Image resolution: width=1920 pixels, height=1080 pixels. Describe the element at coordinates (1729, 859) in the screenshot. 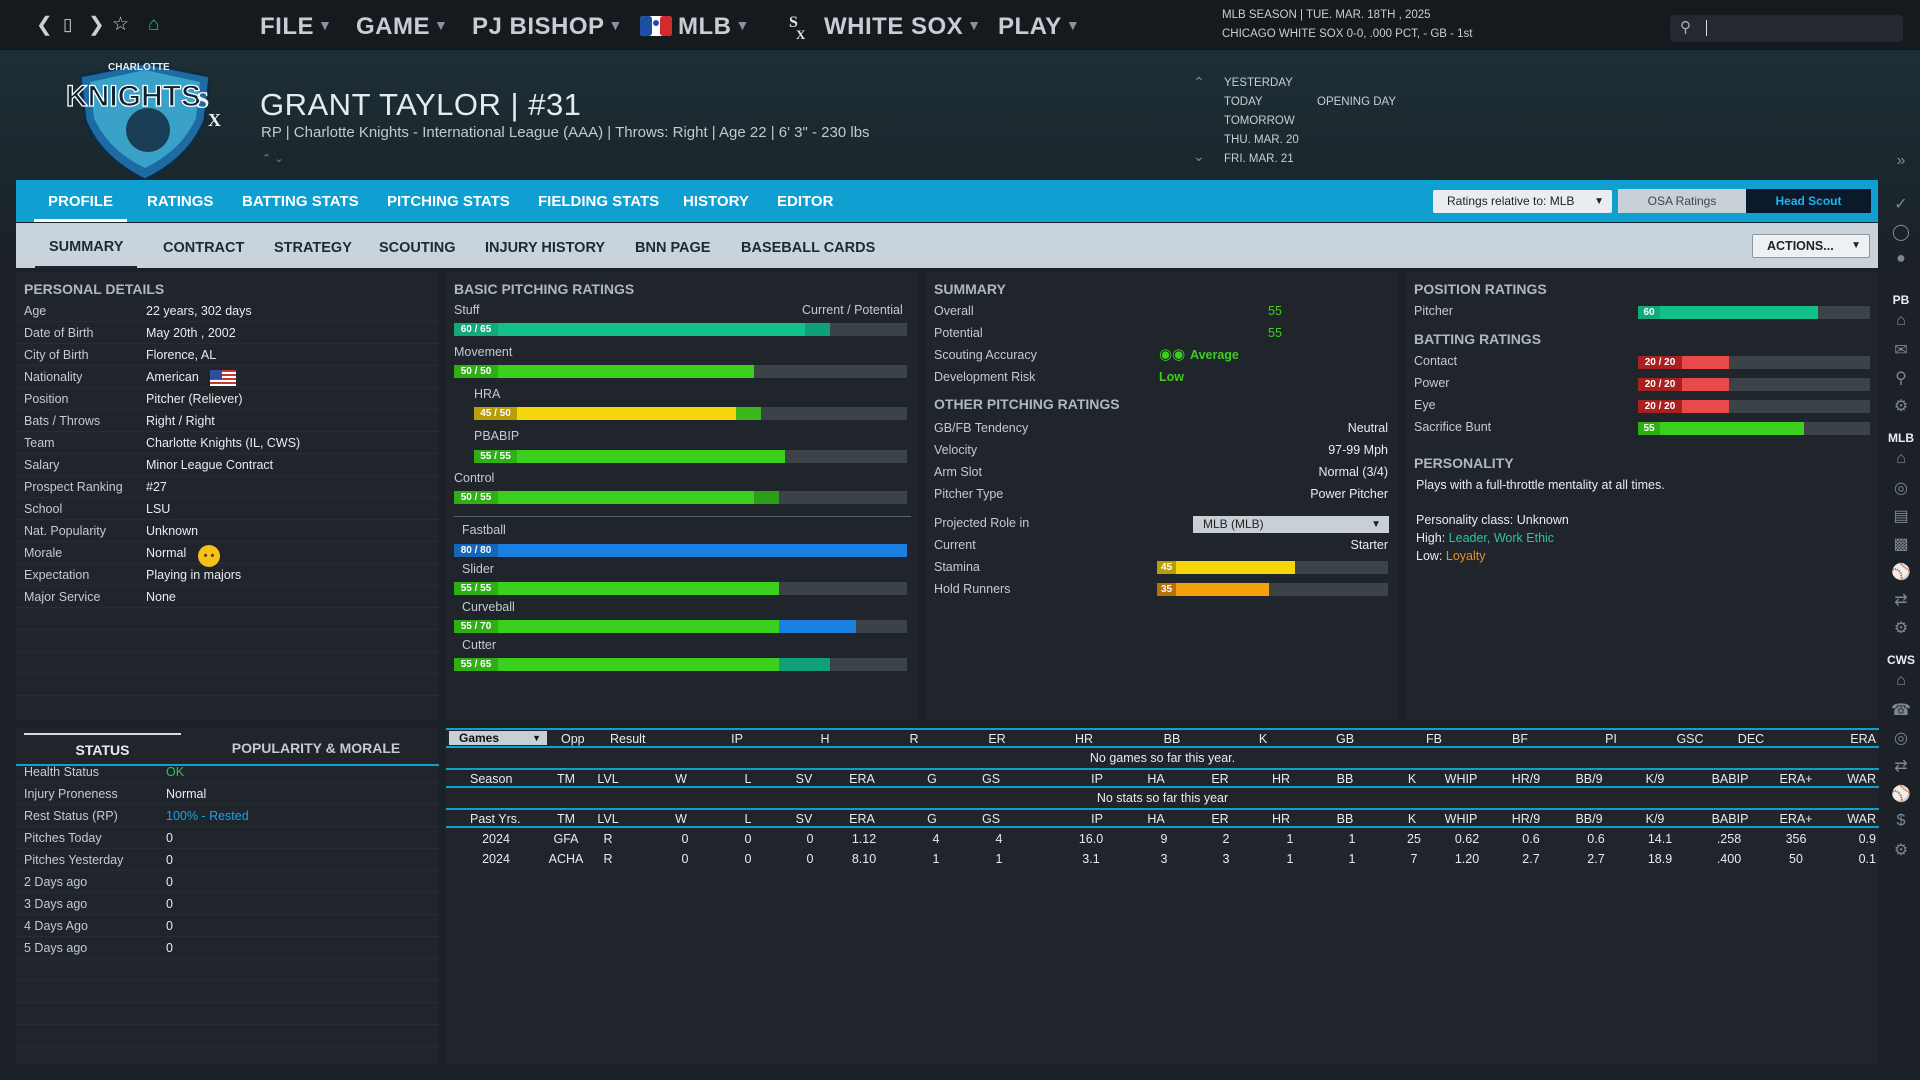

I see `table-cell: .400` at that location.